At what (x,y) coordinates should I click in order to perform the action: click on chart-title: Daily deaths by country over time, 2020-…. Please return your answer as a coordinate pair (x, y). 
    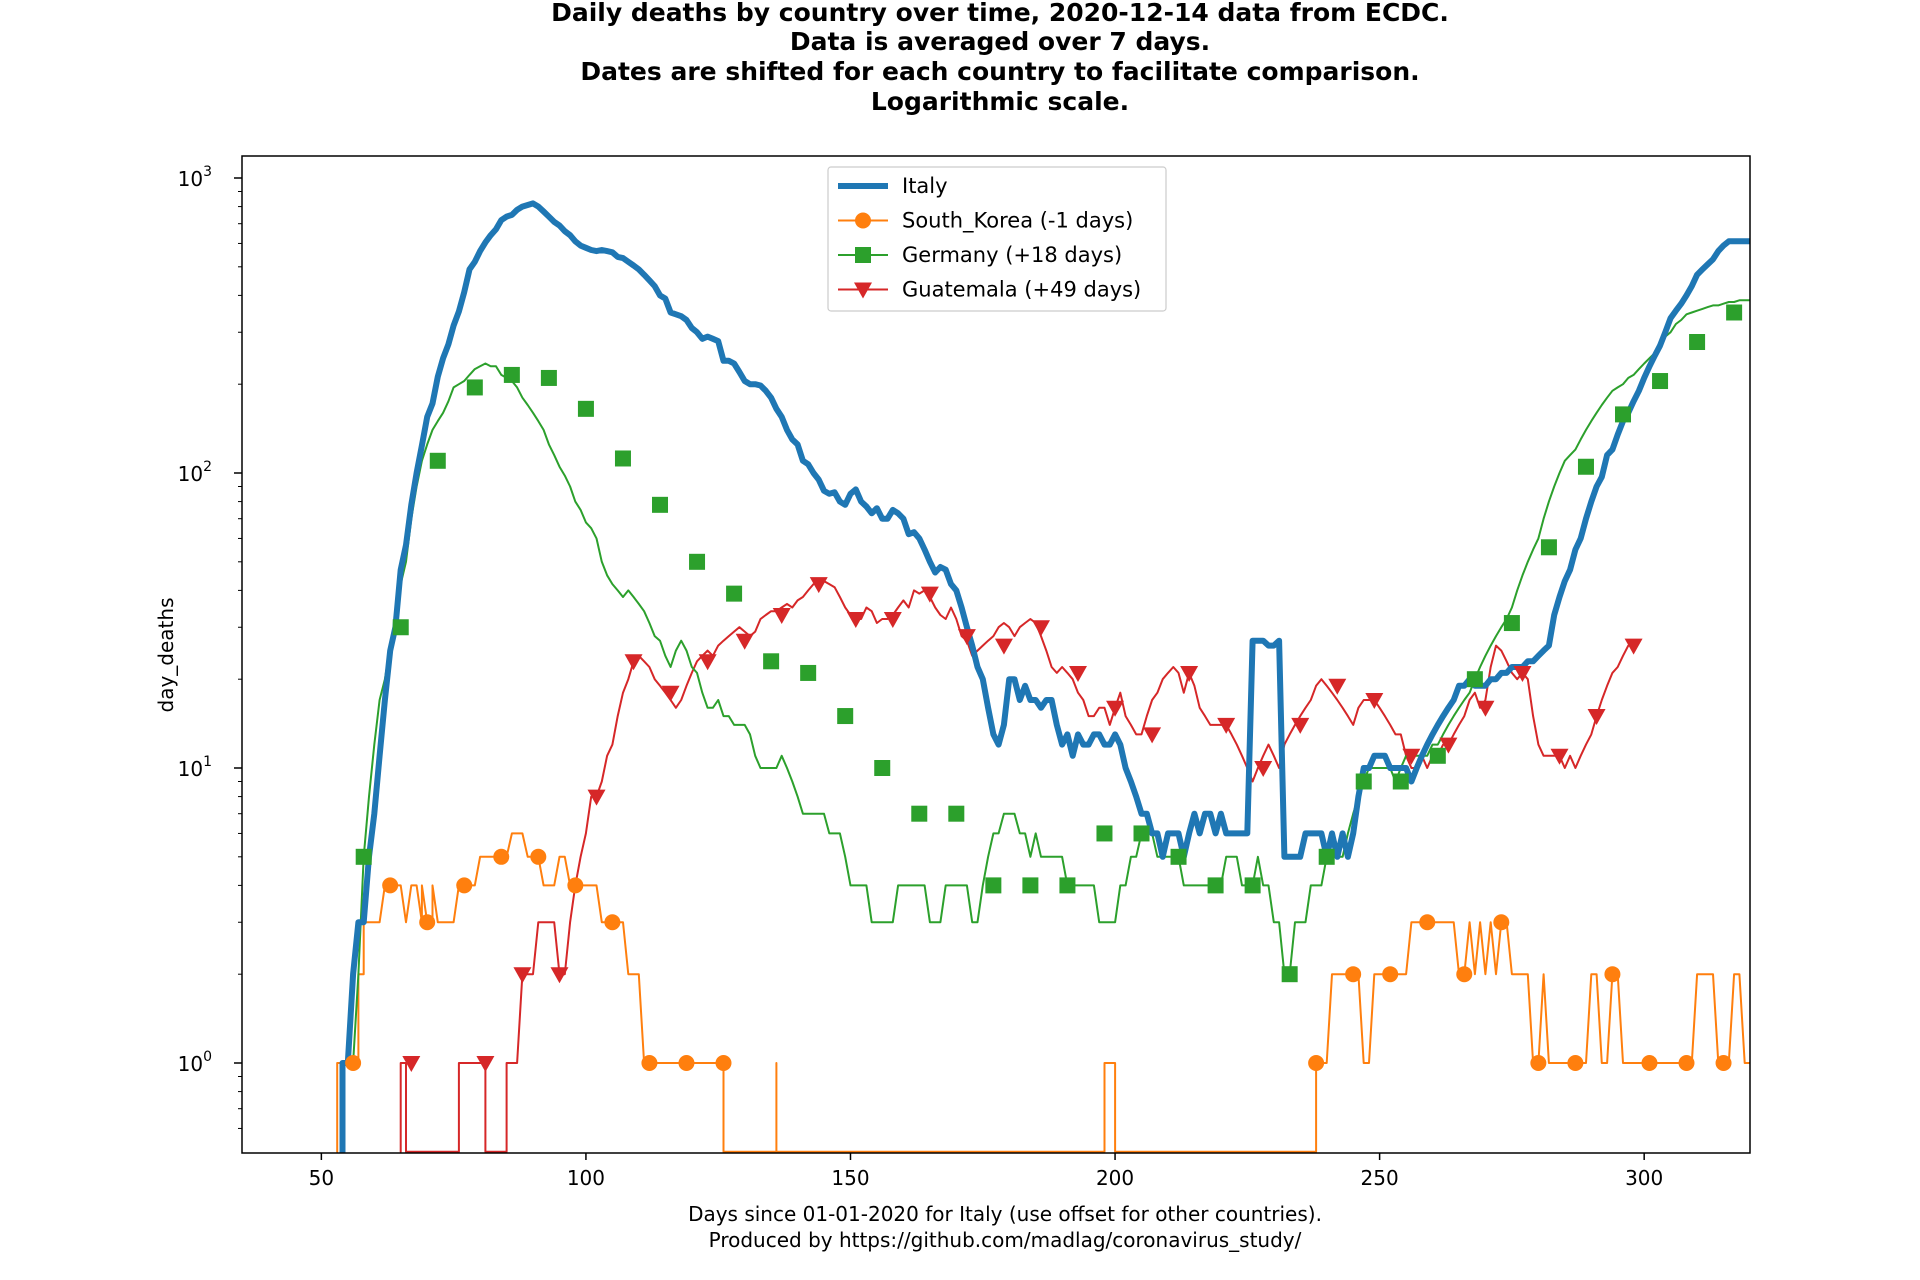
    Looking at the image, I should click on (1000, 58).